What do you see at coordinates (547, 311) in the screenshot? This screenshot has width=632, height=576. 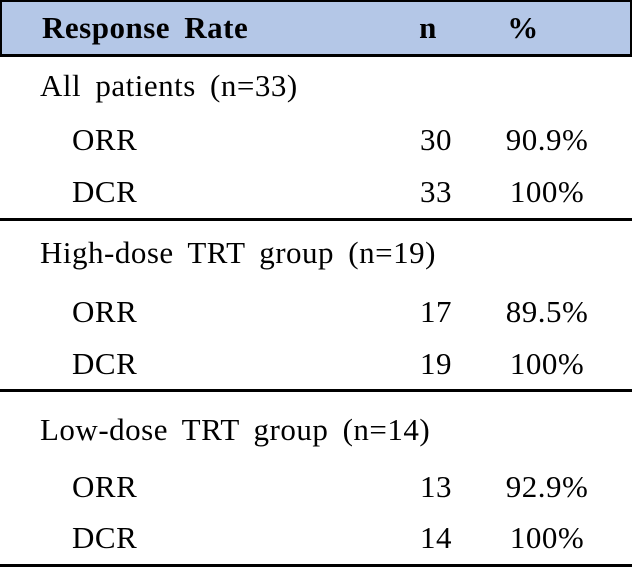 I see `pct-value: 89.5%` at bounding box center [547, 311].